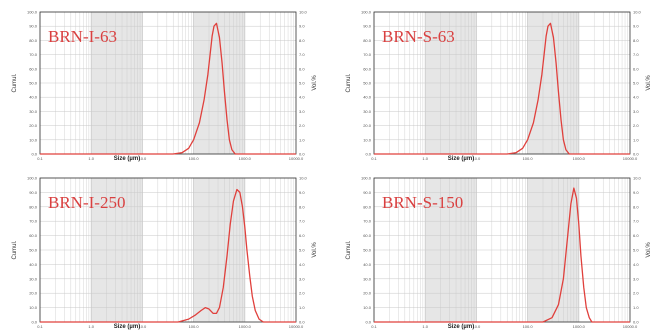 The height and width of the screenshot is (336, 665). I want to click on chart-title: BRN-S-150, so click(422, 202).